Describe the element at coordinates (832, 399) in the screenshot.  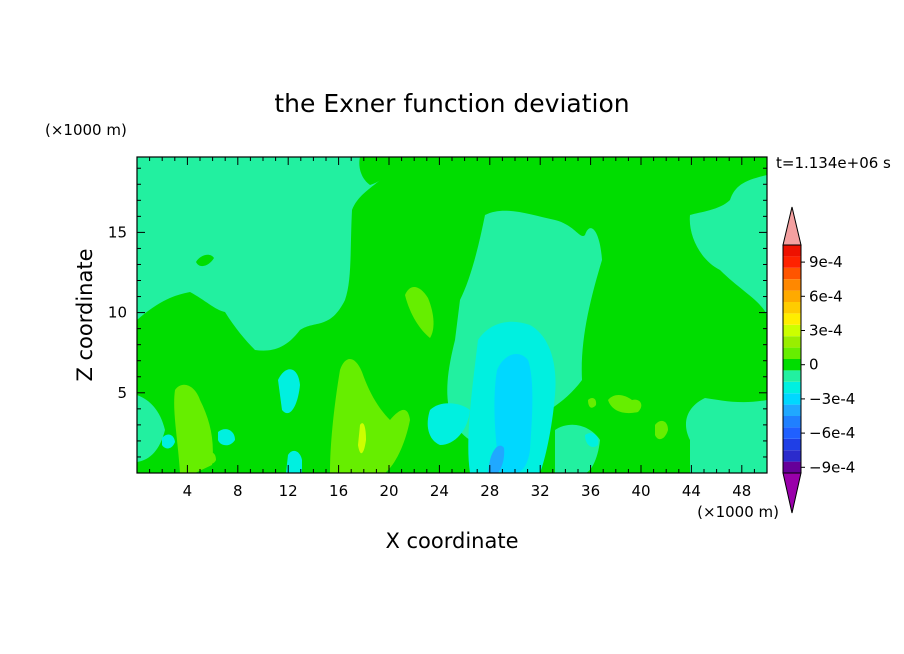
I see `colorbar-tick-label: −3e-4` at that location.